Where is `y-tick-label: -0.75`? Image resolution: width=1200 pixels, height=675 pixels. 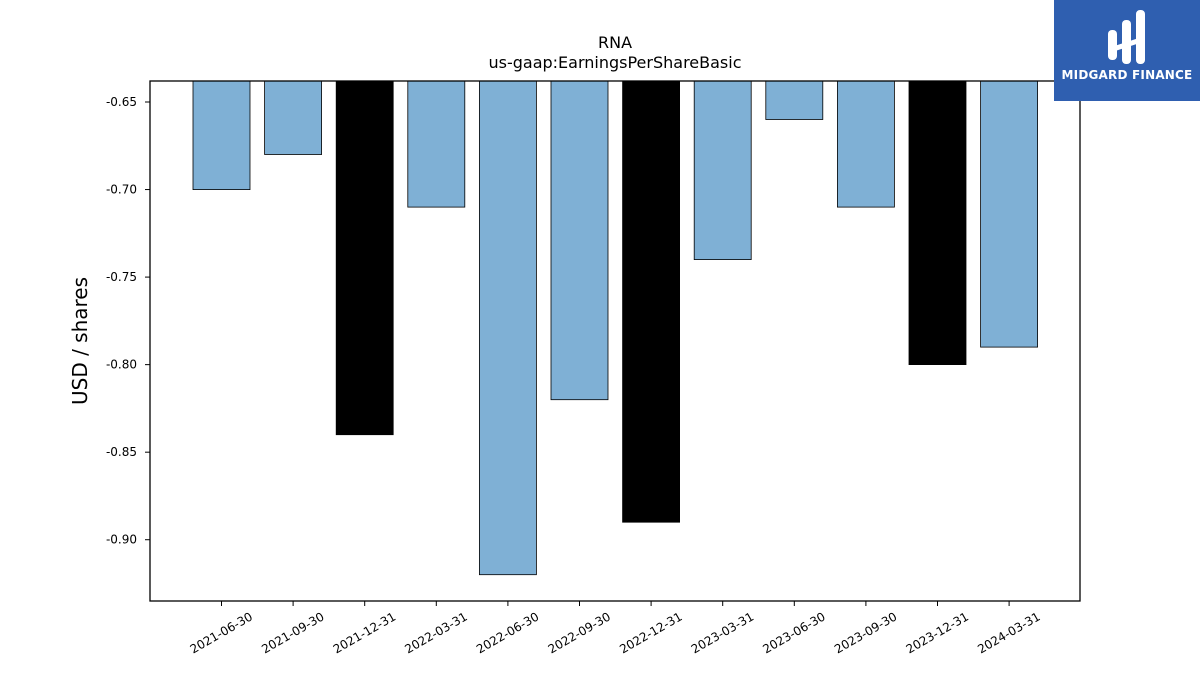
y-tick-label: -0.75 is located at coordinates (121, 277).